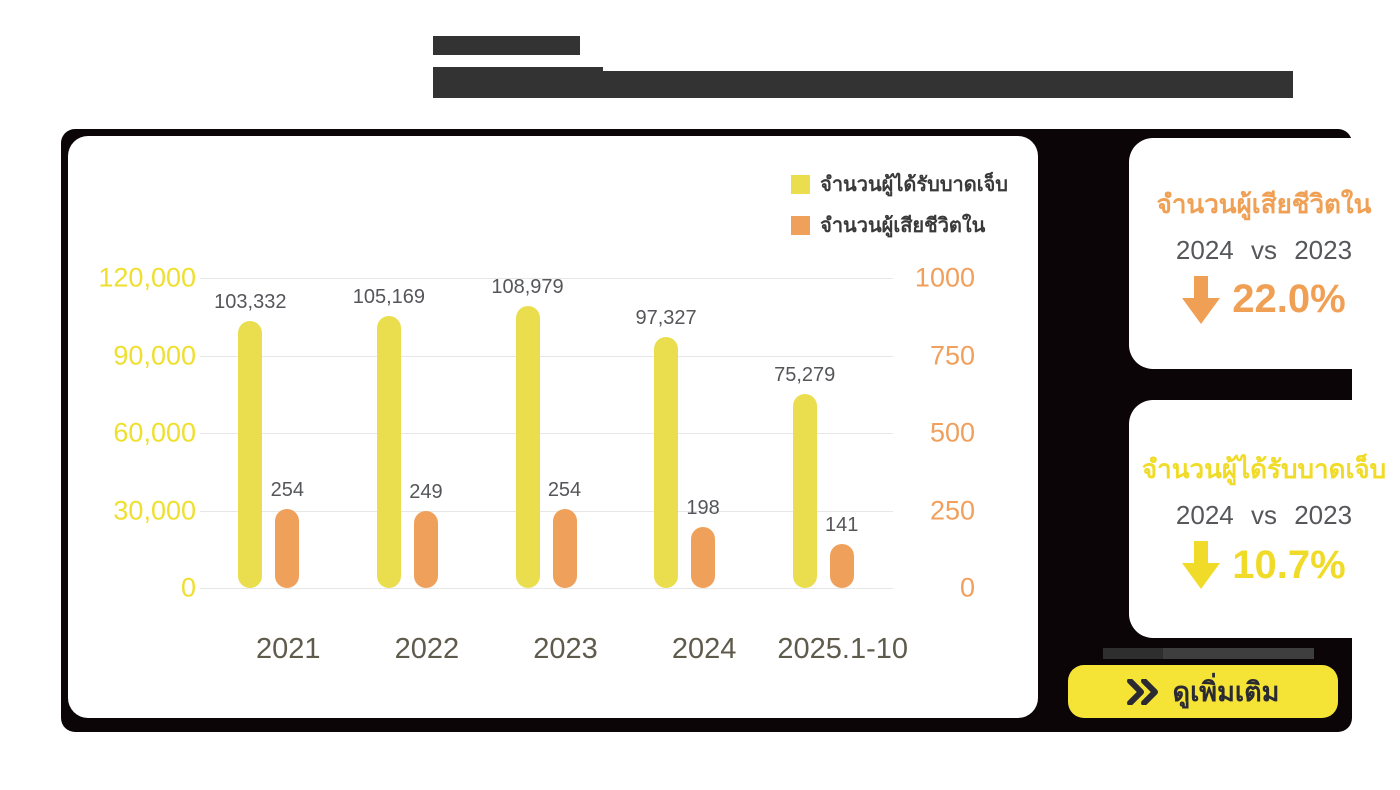 This screenshot has width=1400, height=790. I want to click on redacted-bar-small, so click(1208, 653).